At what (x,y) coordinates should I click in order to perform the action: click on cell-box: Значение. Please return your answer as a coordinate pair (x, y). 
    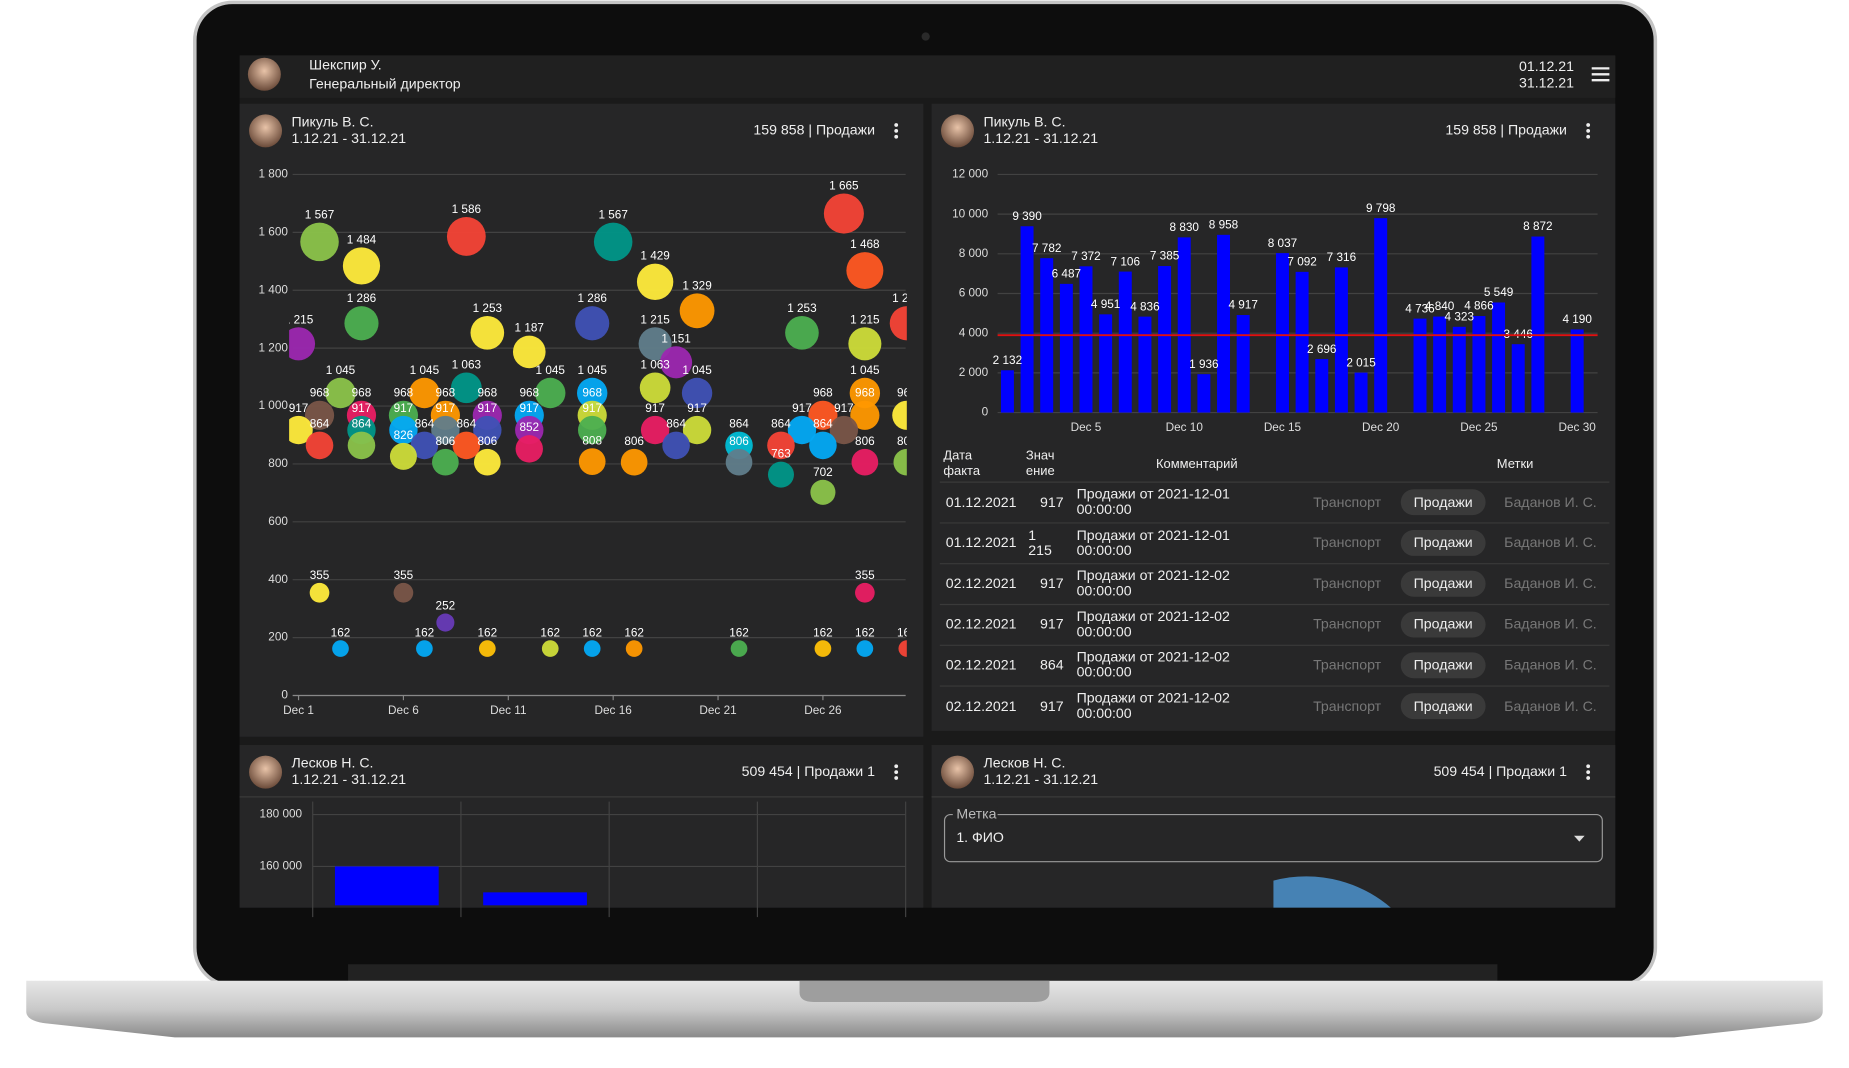
    Looking at the image, I should click on (1040, 463).